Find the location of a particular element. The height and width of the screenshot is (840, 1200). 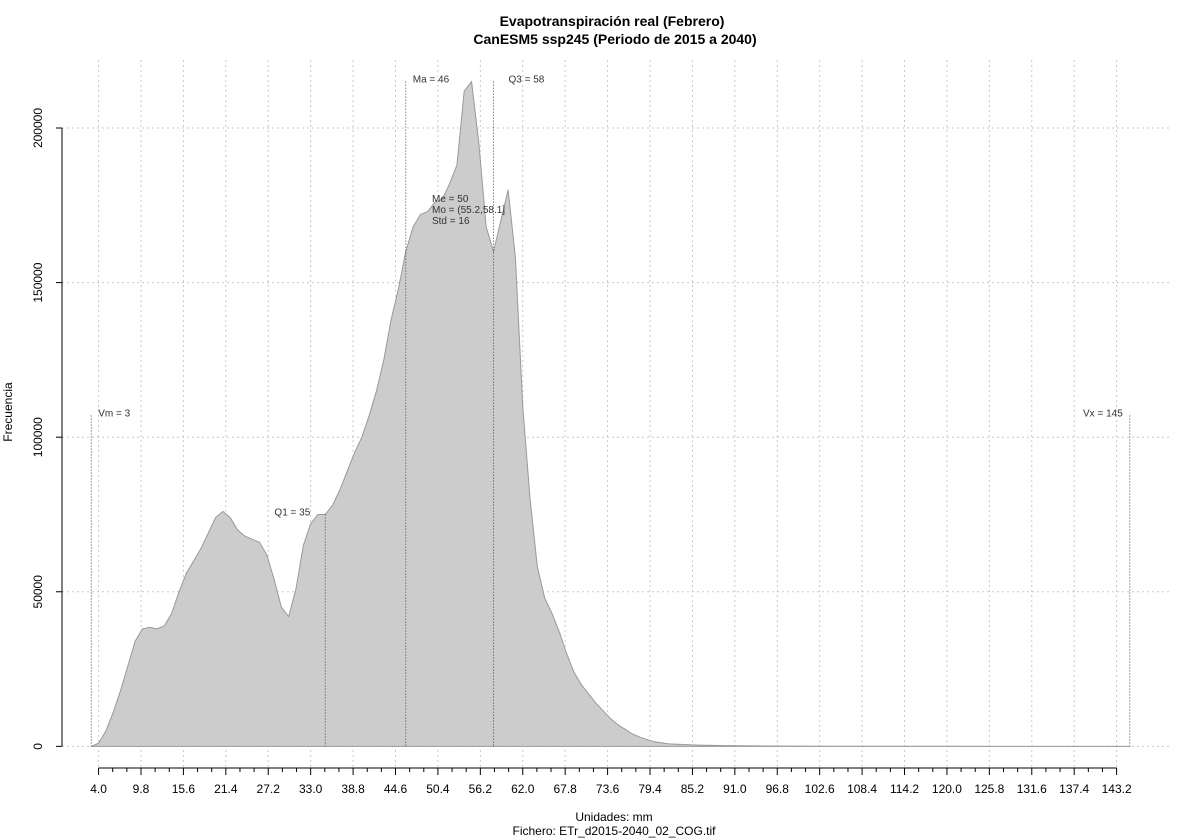

x-tick-label: 143.2 is located at coordinates (1117, 789).